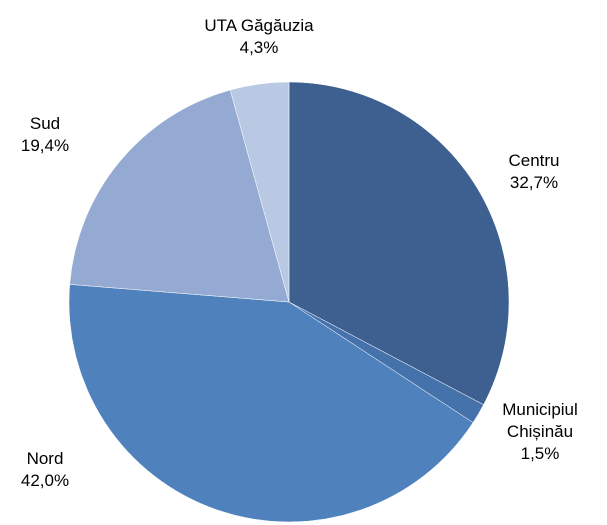 The image size is (607, 525). Describe the element at coordinates (45, 480) in the screenshot. I see `label-value: 42,0%` at that location.